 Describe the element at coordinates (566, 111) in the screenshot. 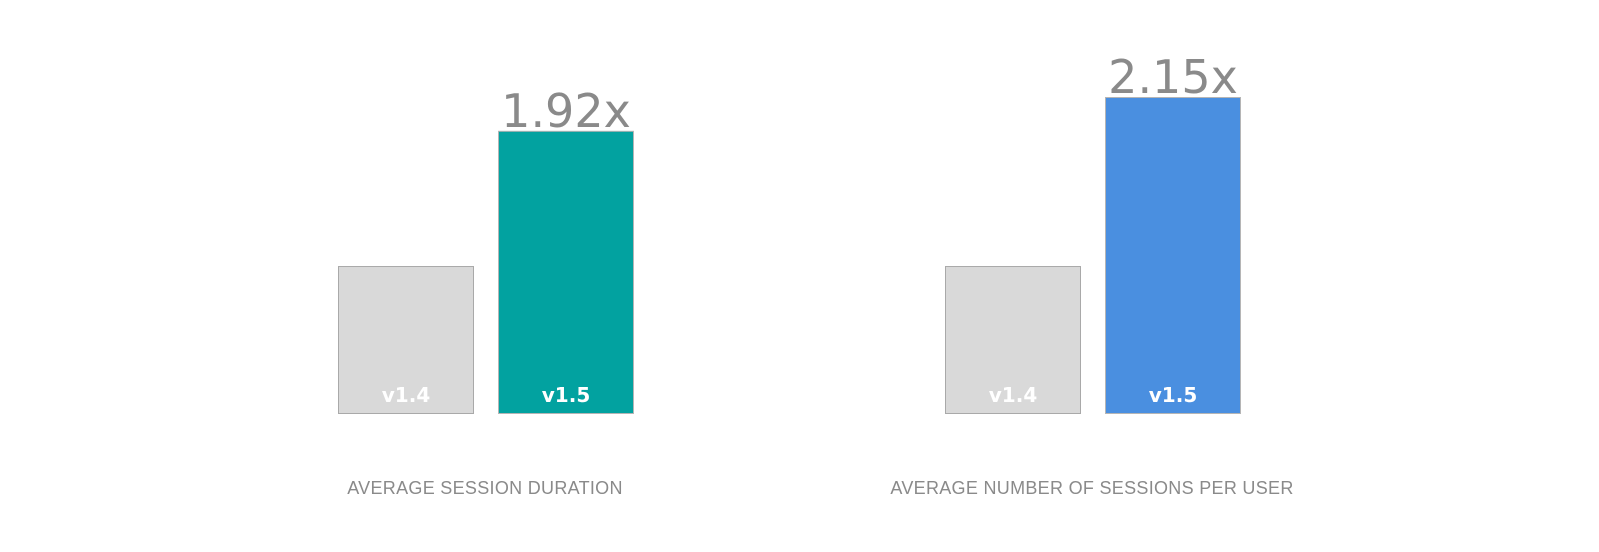

I see `multiplier-label: 1.92x` at that location.